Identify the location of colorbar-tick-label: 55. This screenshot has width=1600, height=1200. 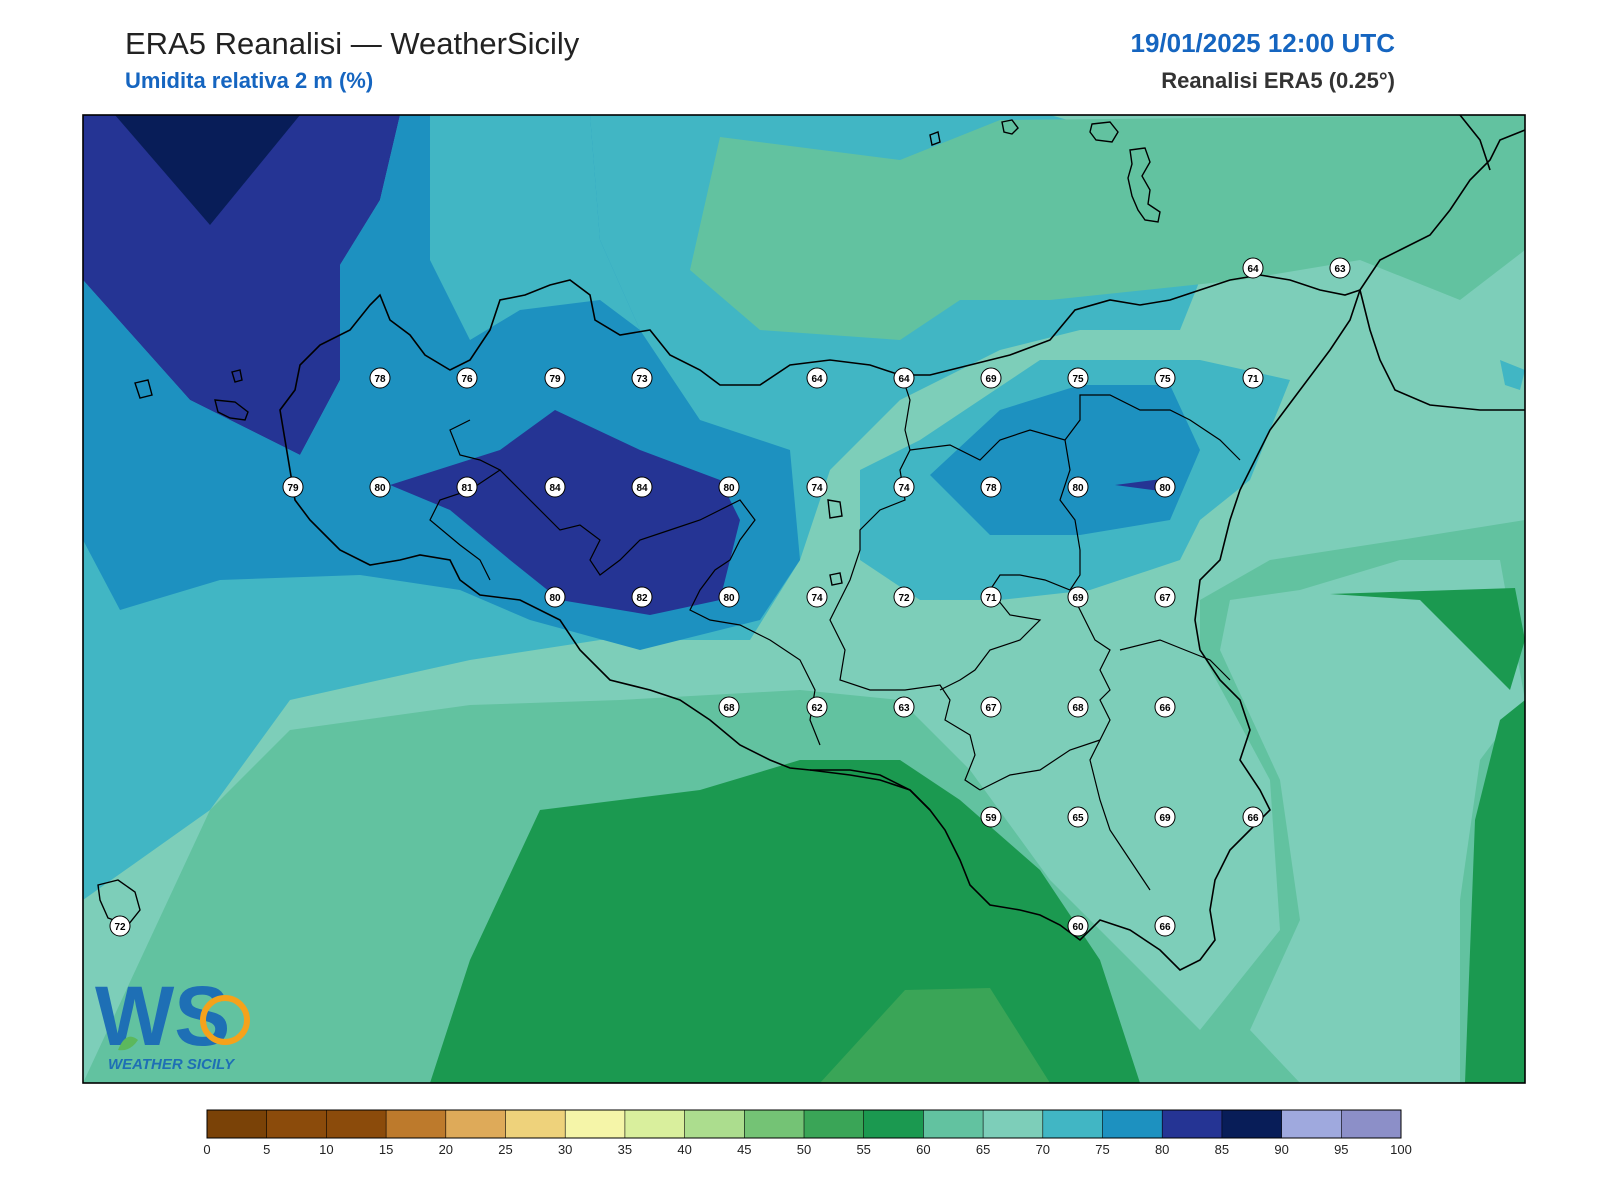
(863, 1149).